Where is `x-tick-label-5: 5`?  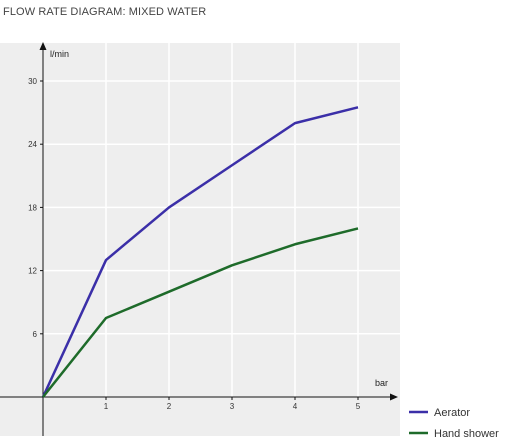 x-tick-label-5: 5 is located at coordinates (358, 406).